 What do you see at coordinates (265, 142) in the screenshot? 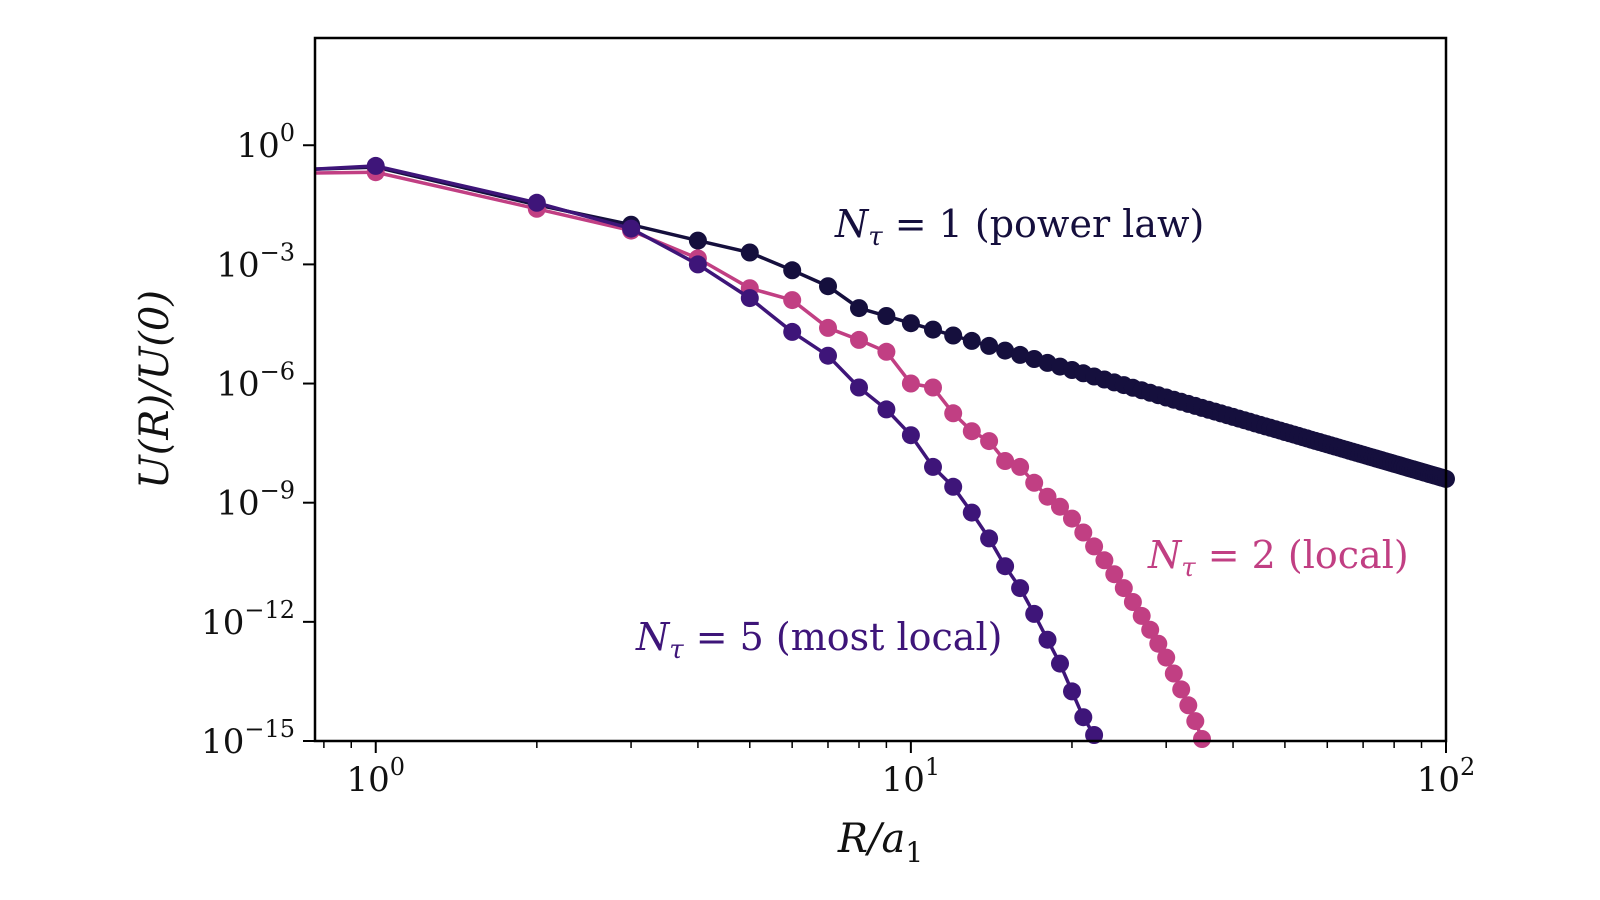
I see `y-tick-label: 10⁰` at bounding box center [265, 142].